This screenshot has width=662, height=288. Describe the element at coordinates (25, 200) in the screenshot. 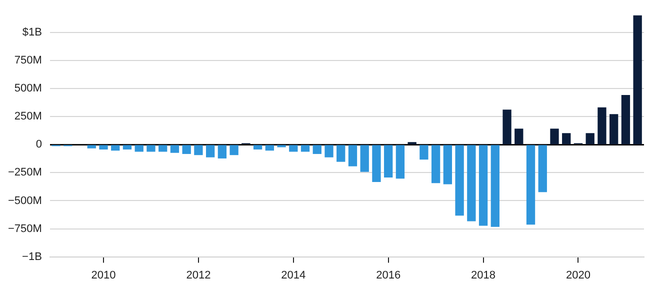

I see `y-tick-label: −500M` at that location.